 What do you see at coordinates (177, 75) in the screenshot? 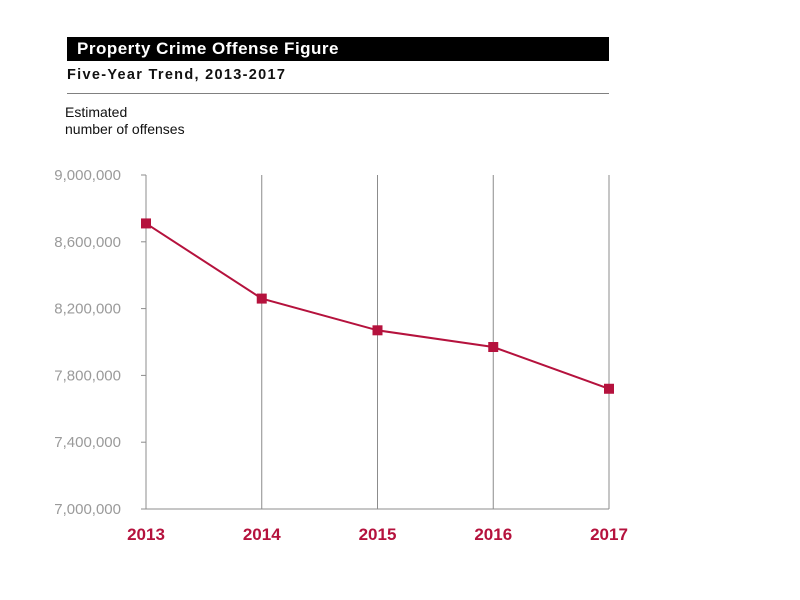
I see `chart-subtitle: Five-Year Trend, 2013-2017` at bounding box center [177, 75].